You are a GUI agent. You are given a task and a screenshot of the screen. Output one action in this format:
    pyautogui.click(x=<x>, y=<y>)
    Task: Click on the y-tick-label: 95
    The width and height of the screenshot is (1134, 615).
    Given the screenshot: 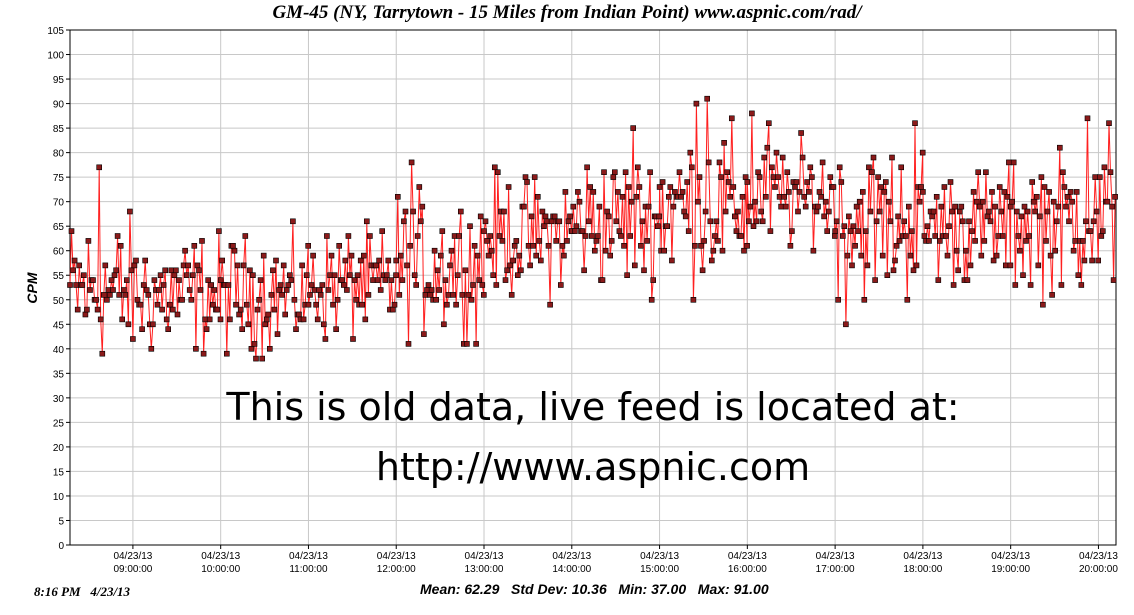 What is the action you would take?
    pyautogui.click(x=59, y=80)
    